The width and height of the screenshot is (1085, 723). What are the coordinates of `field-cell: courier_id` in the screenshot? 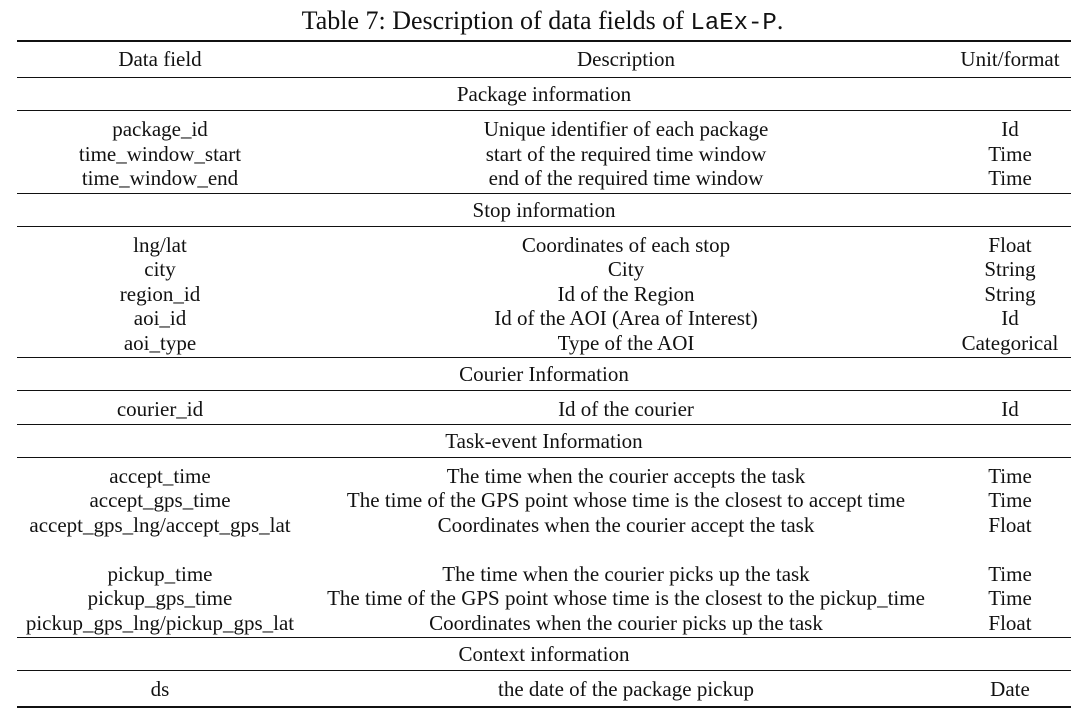 It's located at (160, 409).